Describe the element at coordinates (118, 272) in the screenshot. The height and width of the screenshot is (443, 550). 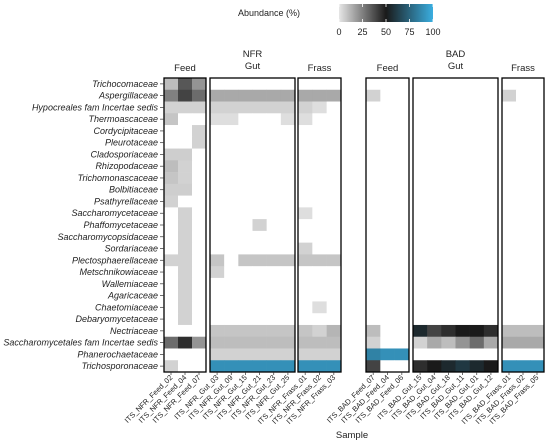
I see `y-tick-label: Metschnikowiaceae` at that location.